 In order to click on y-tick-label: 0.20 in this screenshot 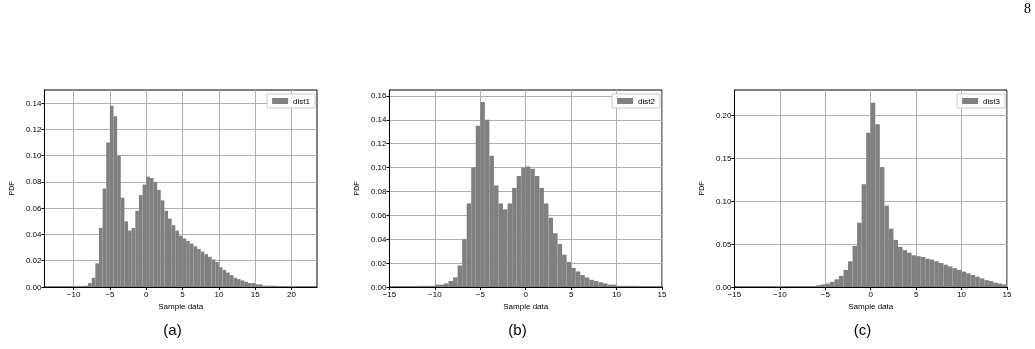, I will do `click(724, 116)`.